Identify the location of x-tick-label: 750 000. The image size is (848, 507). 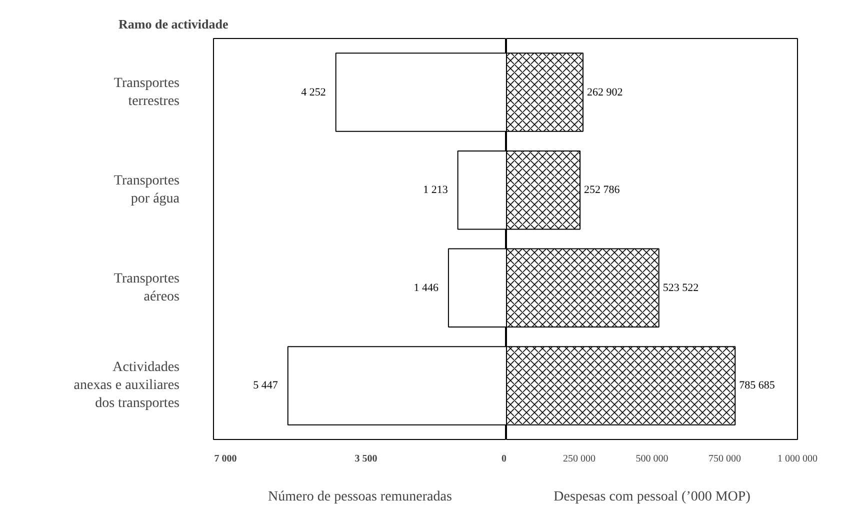
(724, 459).